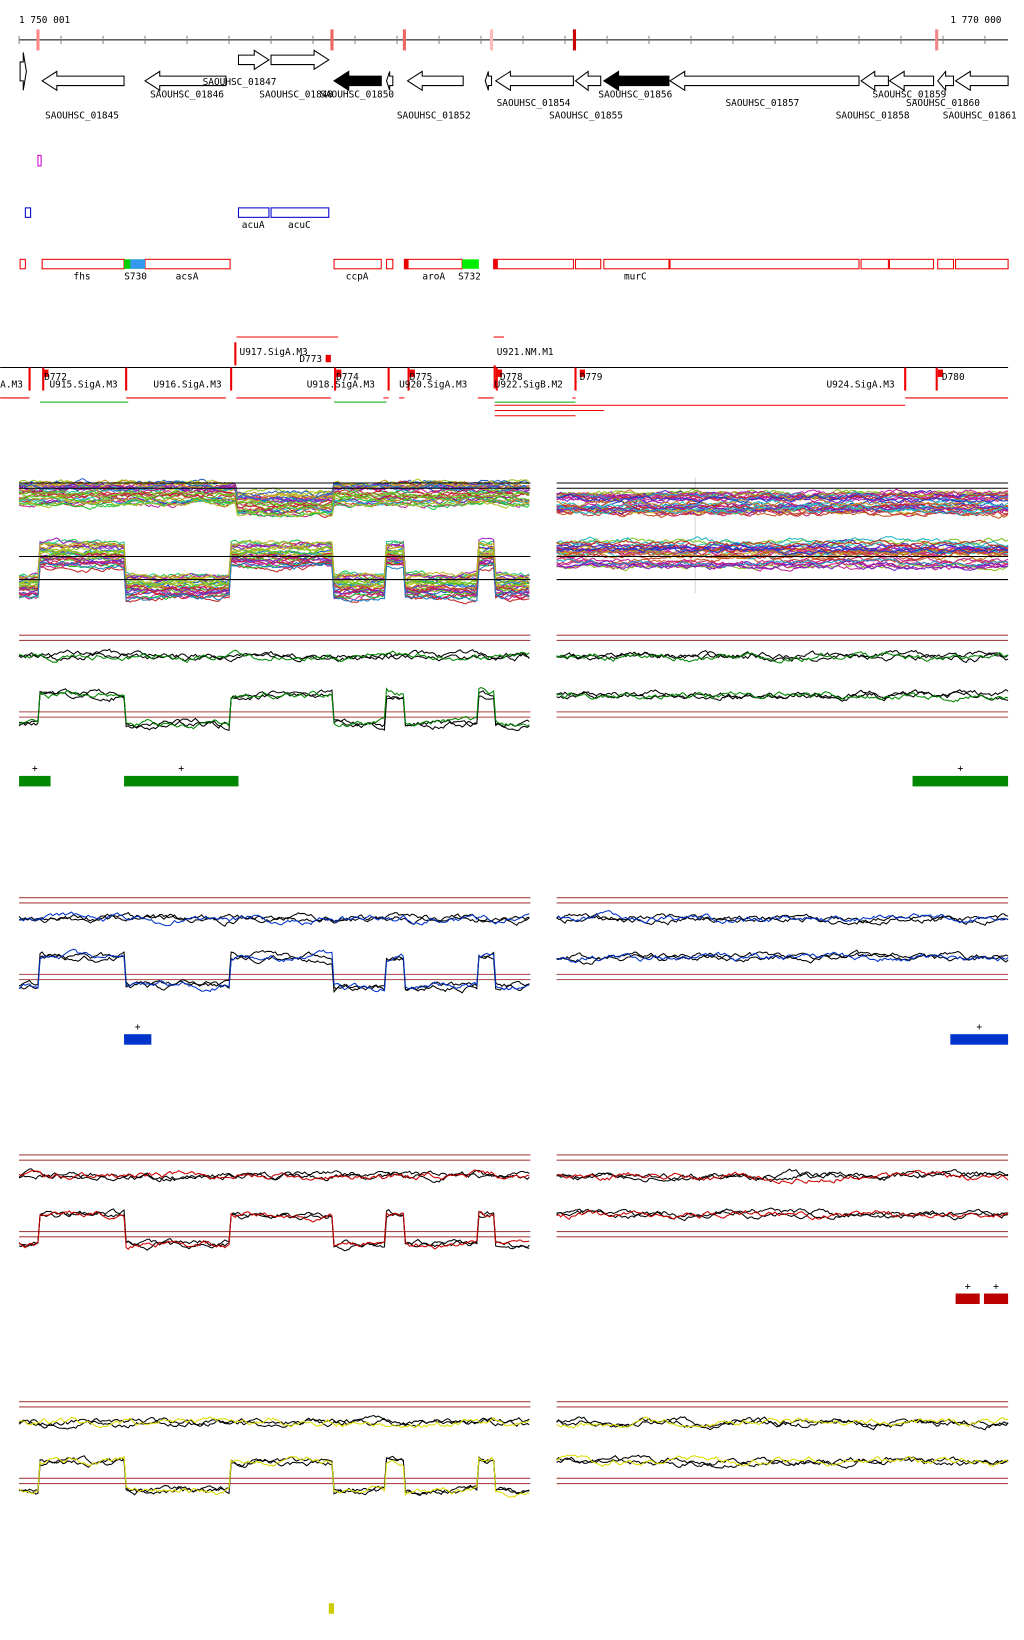 This screenshot has width=1024, height=1640. Describe the element at coordinates (762, 103) in the screenshot. I see `gene-label: SAOUHSC_01857` at that location.